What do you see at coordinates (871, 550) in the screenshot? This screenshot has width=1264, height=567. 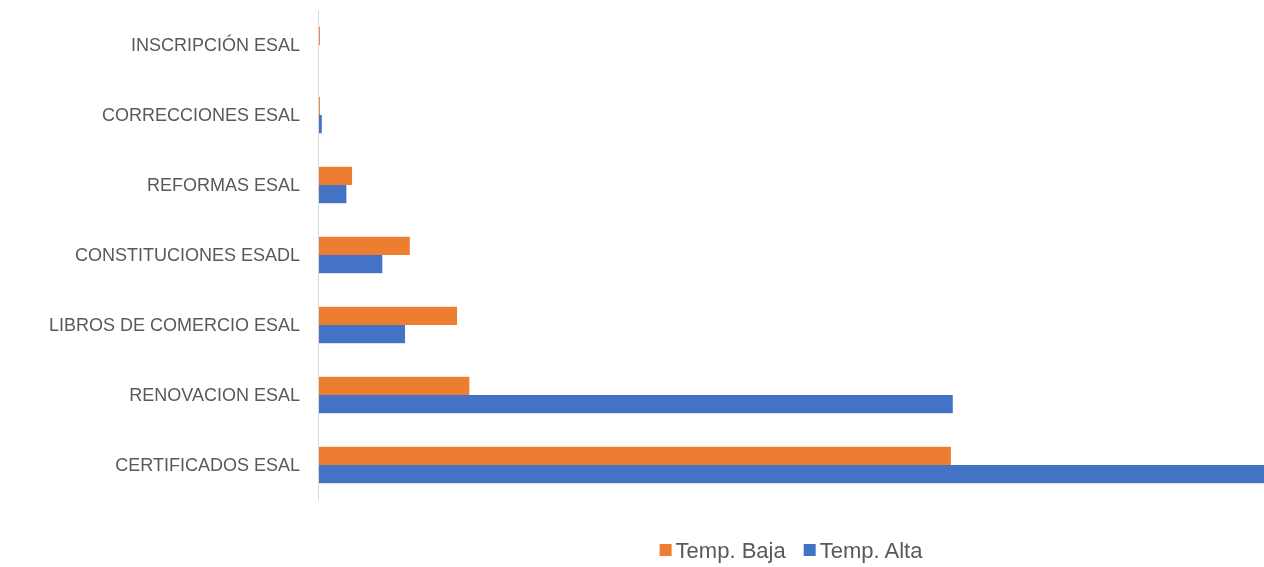 I see `legend-label: Temp. Alta` at bounding box center [871, 550].